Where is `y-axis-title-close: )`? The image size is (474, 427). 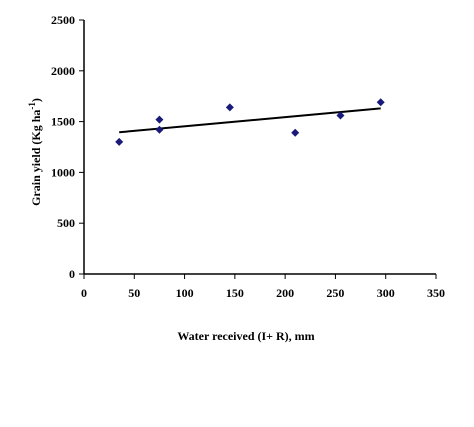
y-axis-title-close: ) is located at coordinates (36, 100).